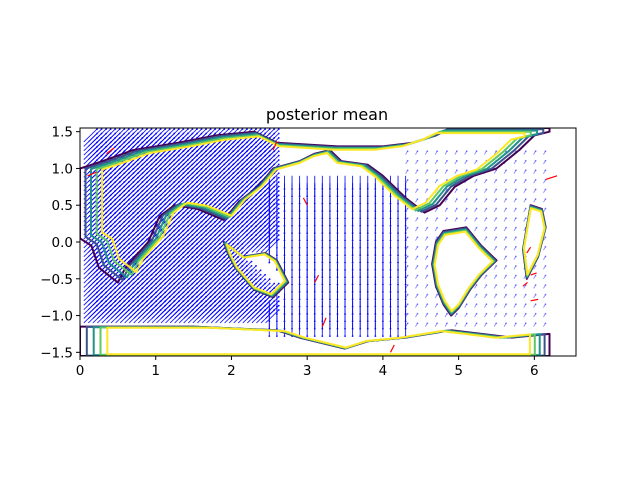  I want to click on x-tick-label: 2, so click(231, 371).